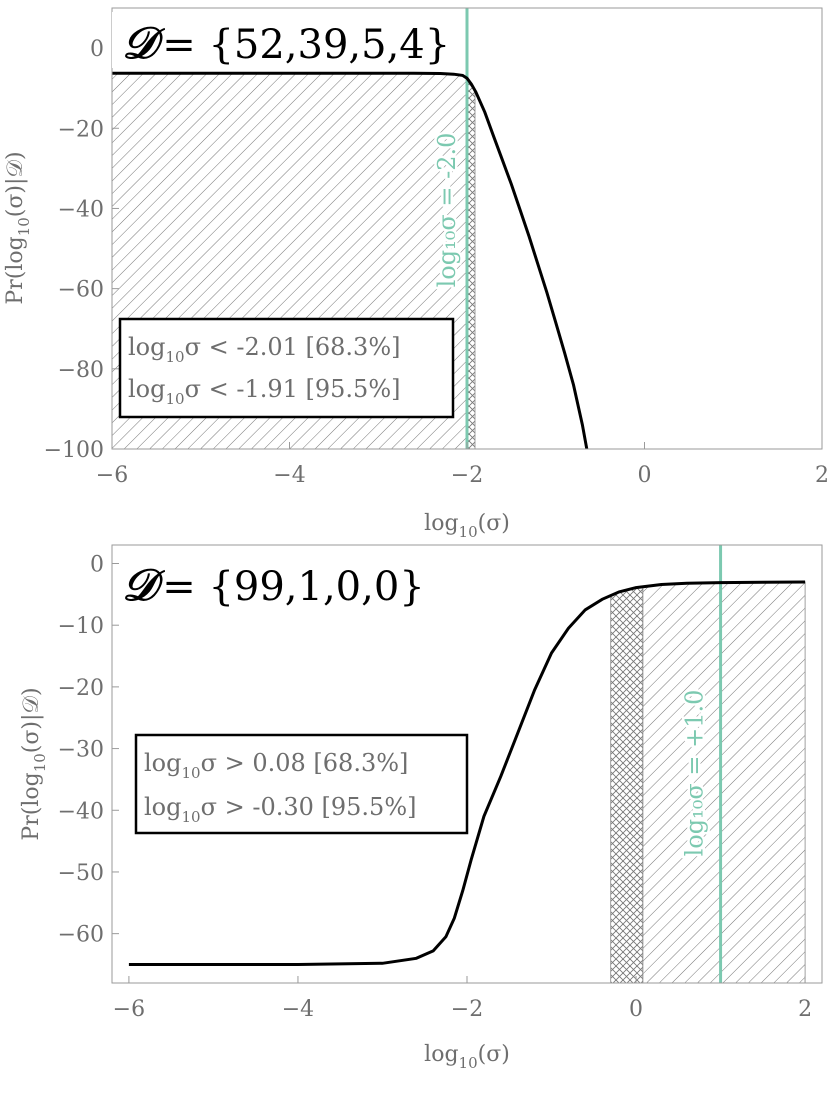  I want to click on hatch-region-cross, so click(627, 785).